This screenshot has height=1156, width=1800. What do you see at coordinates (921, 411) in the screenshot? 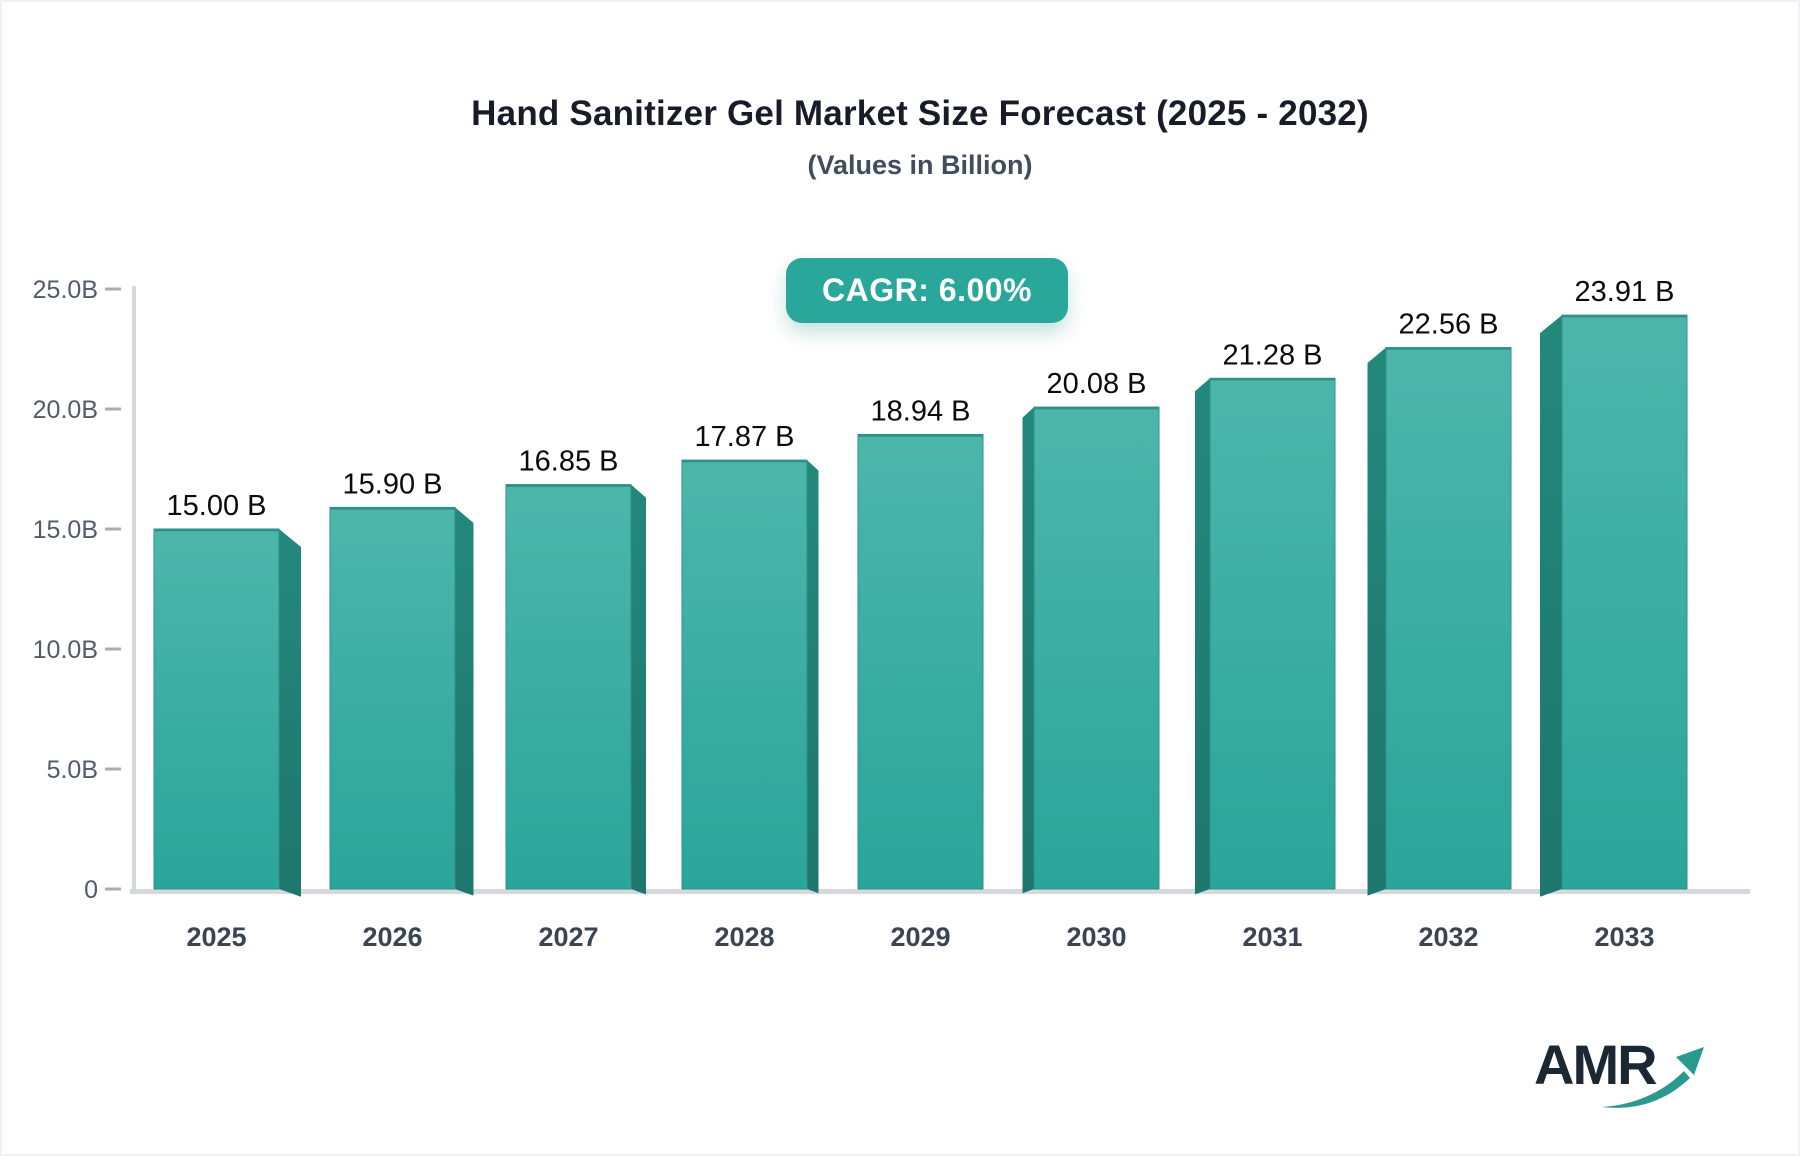
I see `bar-value-label: 18.94 B` at bounding box center [921, 411].